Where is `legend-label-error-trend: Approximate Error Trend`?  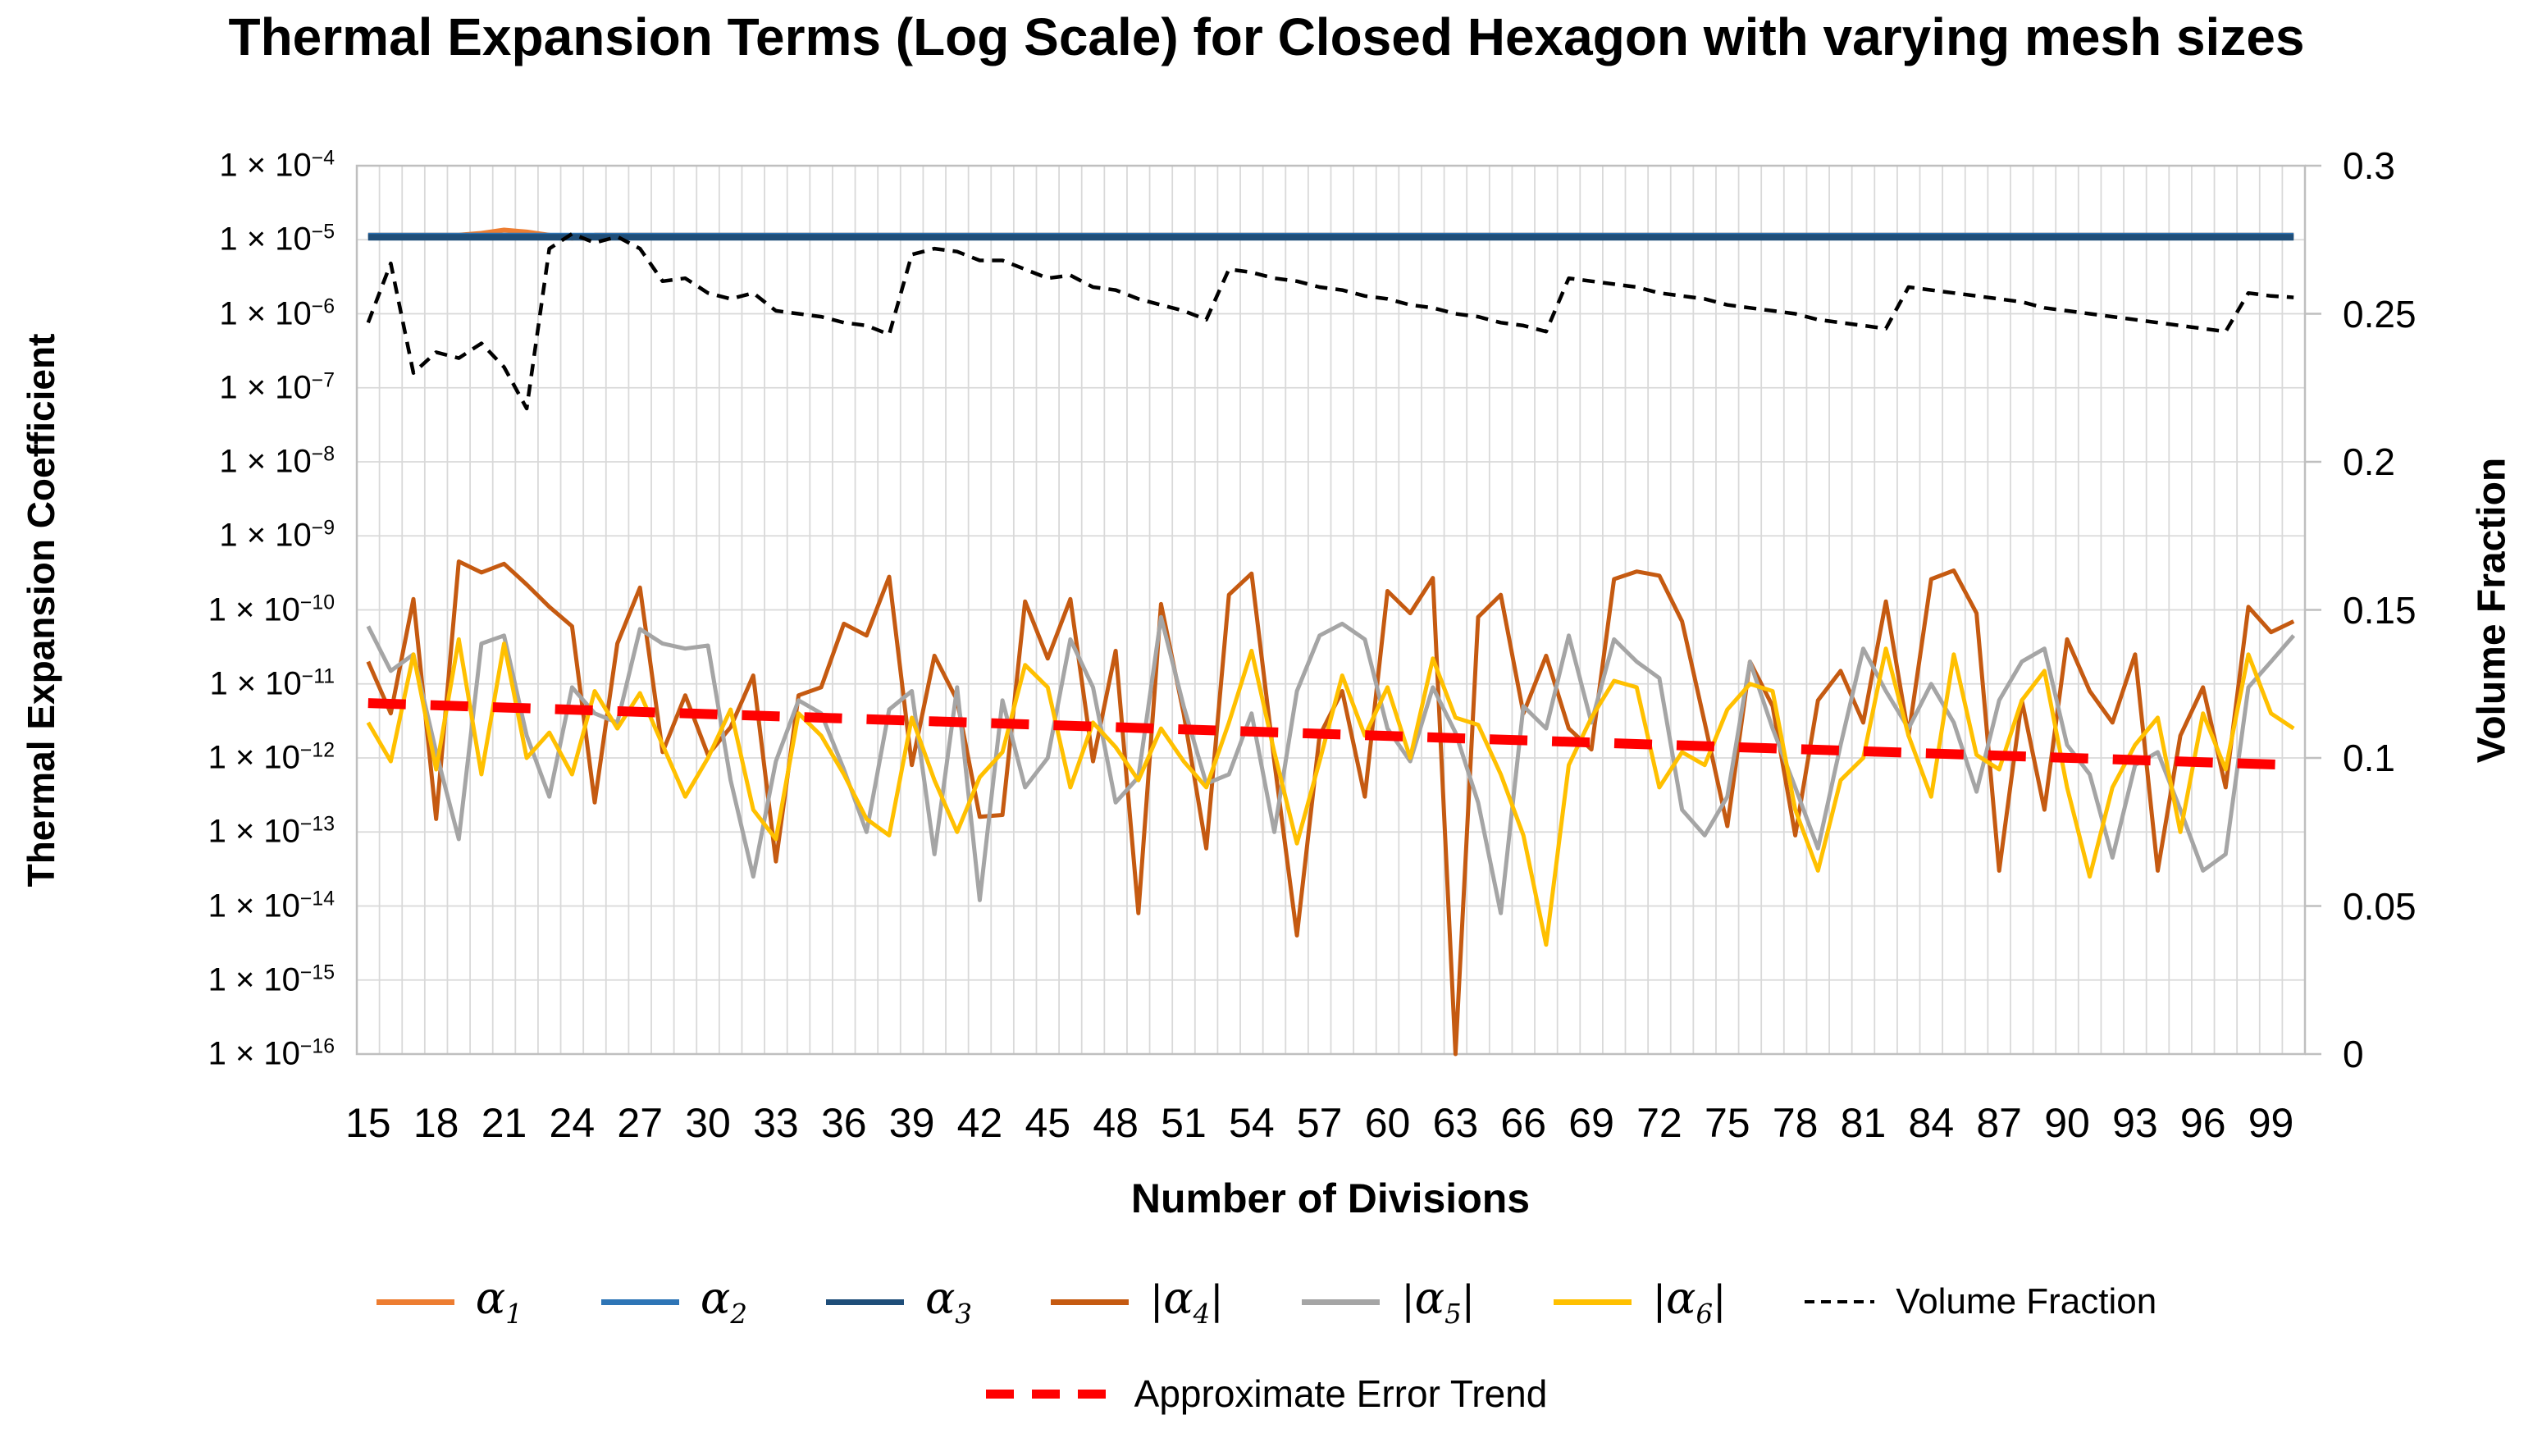
legend-label-error-trend: Approximate Error Trend is located at coordinates (1341, 1393).